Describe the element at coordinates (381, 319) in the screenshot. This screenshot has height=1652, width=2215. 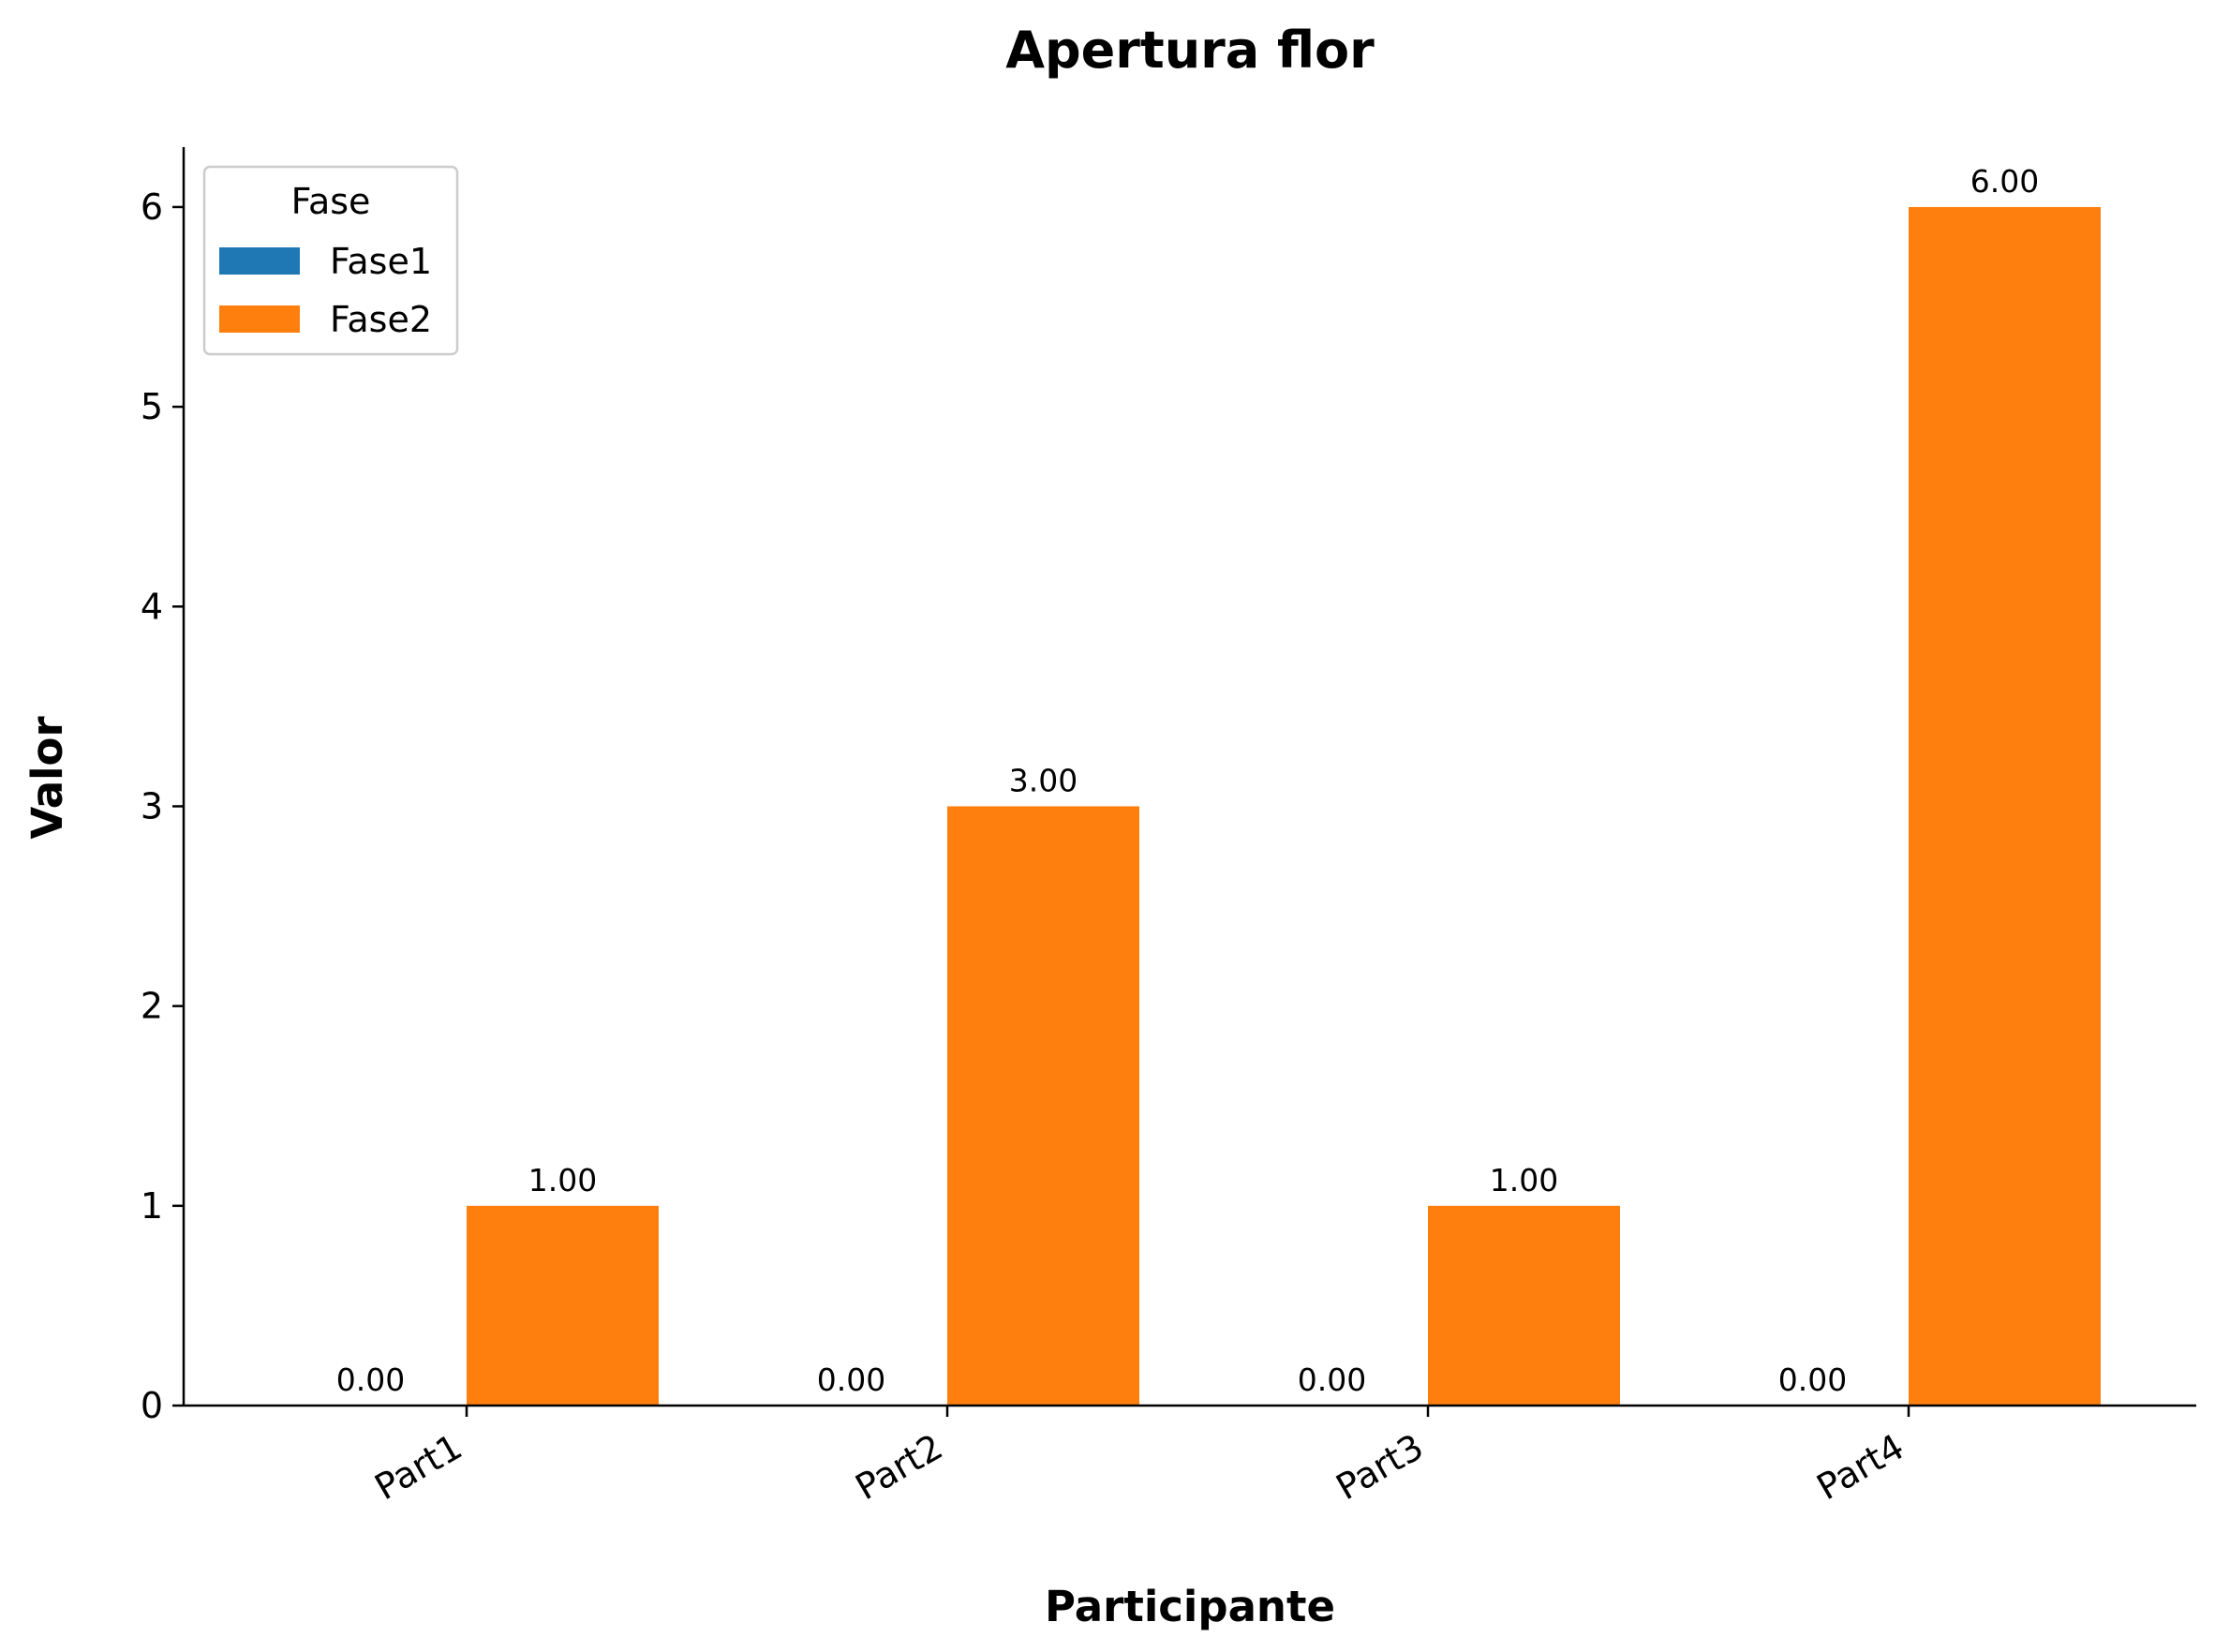
I see `legend-label-fase2: Fase2` at that location.